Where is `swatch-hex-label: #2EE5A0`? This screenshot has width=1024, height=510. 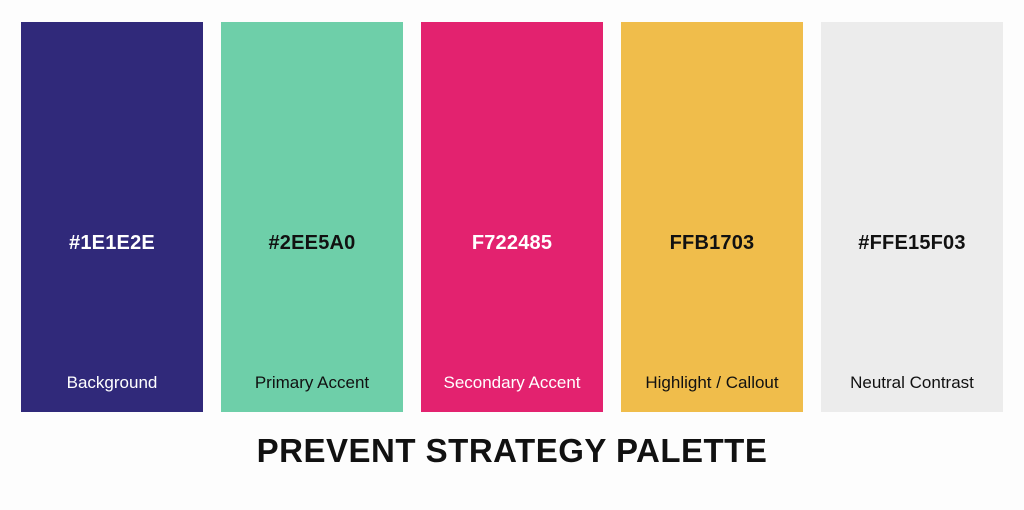
swatch-hex-label: #2EE5A0 is located at coordinates (312, 243).